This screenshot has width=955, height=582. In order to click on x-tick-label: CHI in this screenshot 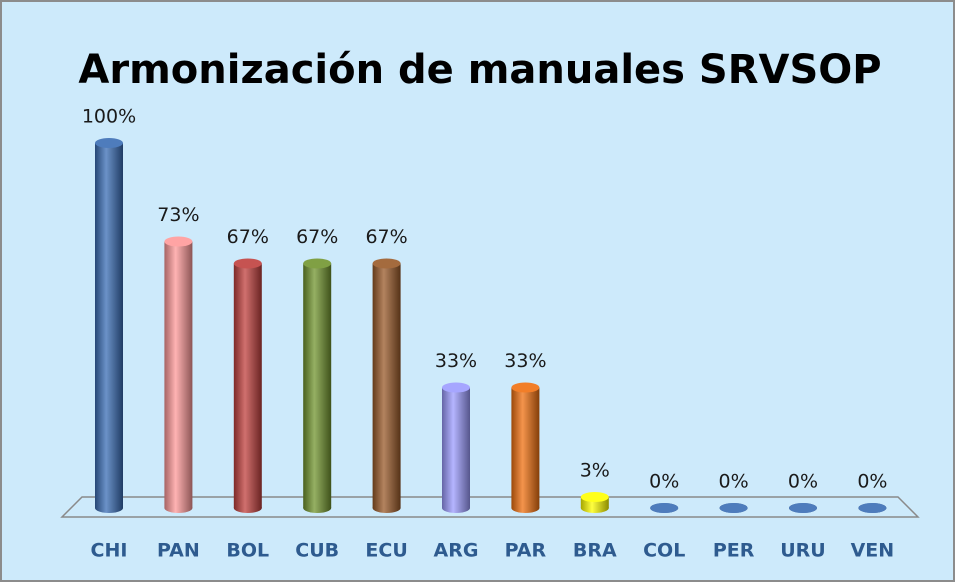, I will do `click(109, 551)`.